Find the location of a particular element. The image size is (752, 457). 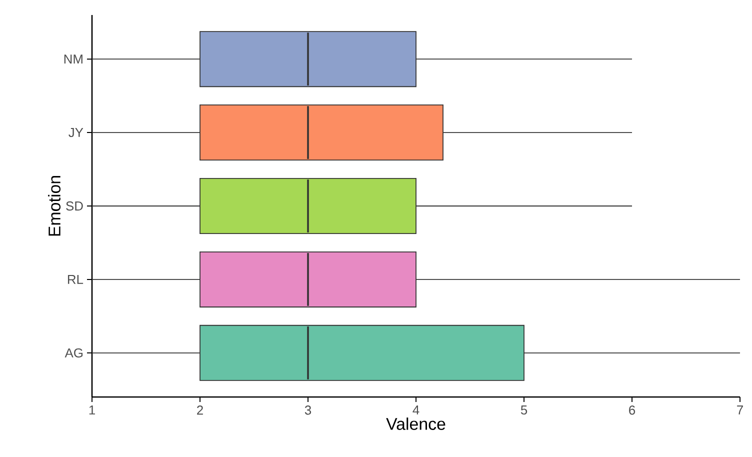

x-tick-label: 1 is located at coordinates (92, 410).